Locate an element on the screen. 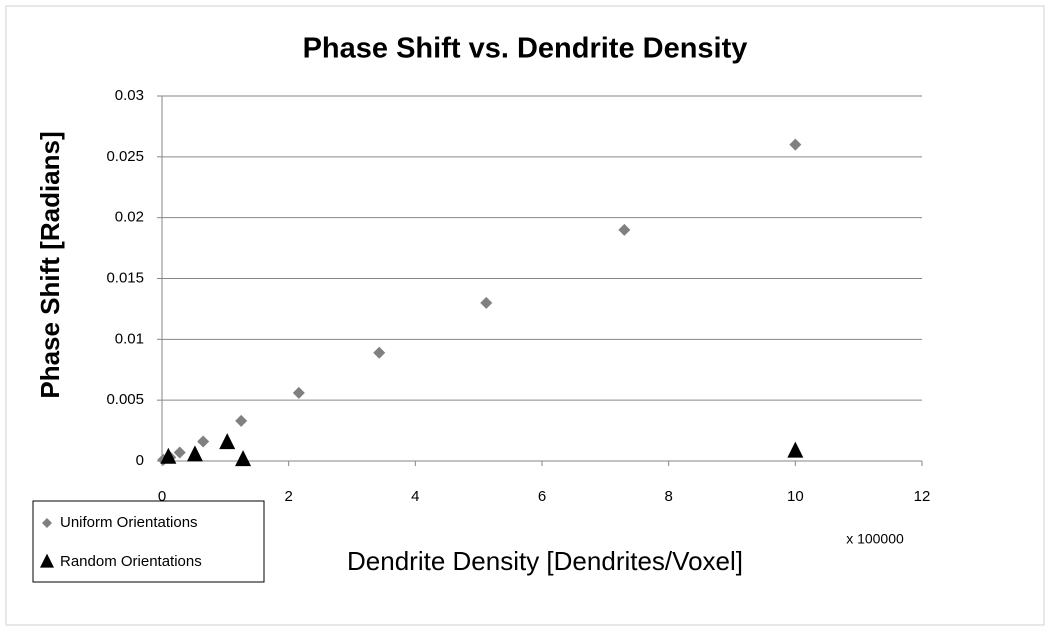 The image size is (1050, 631). y-axis-label: Phase Shift [Radians] is located at coordinates (50, 264).